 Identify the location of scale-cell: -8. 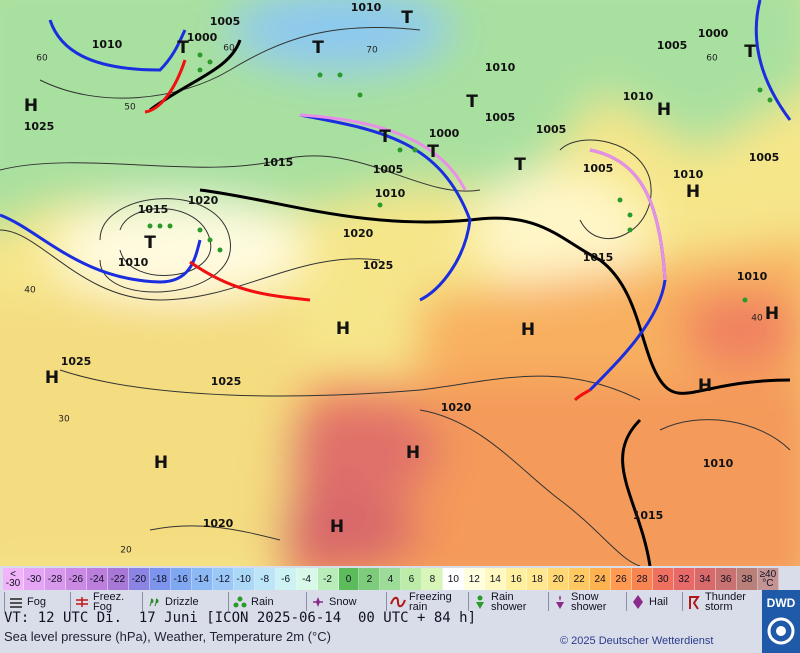
(265, 579).